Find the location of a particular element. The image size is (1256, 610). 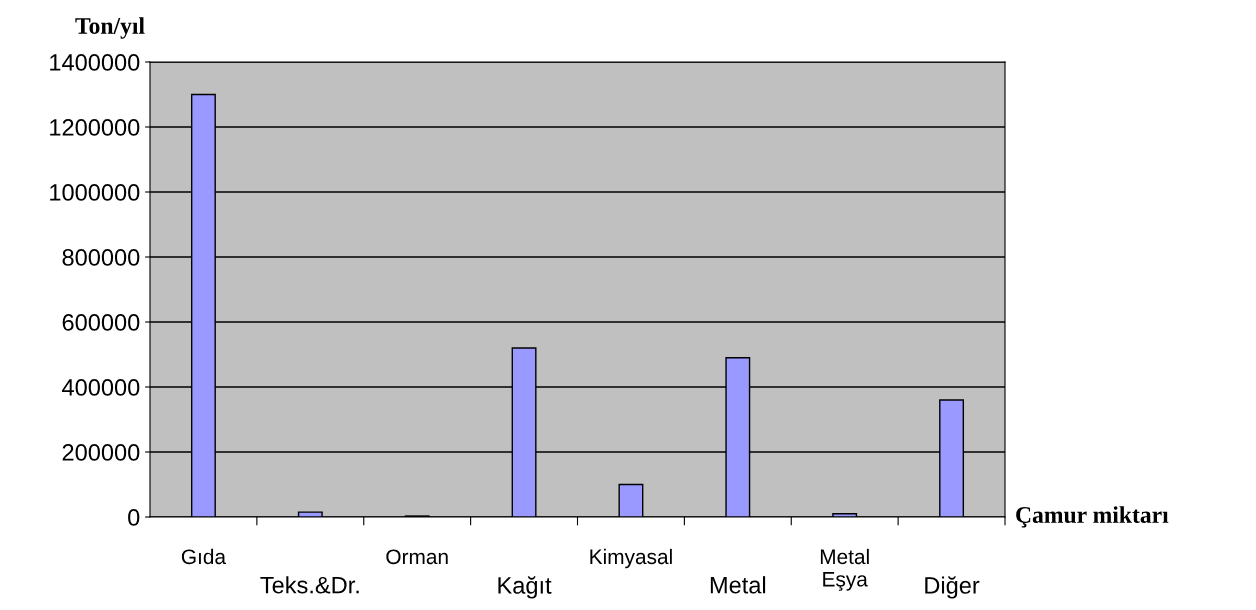

x-tick-label: Teks.&Dr. is located at coordinates (309, 585).